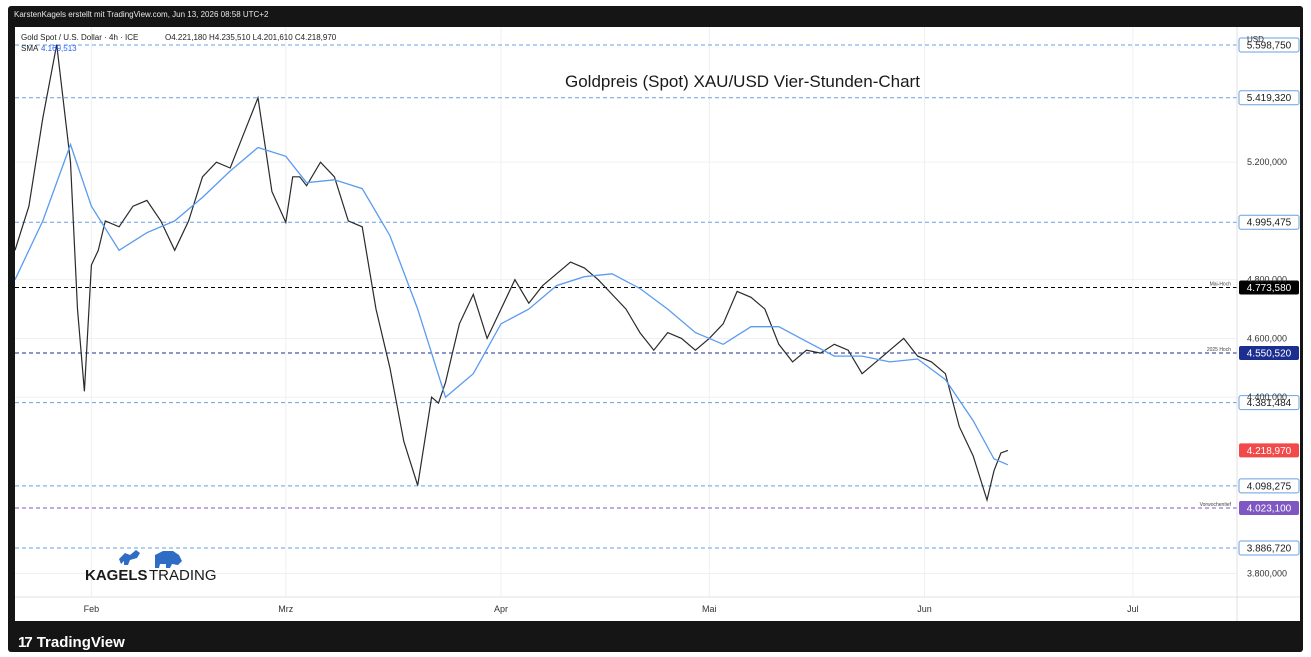  I want to click on level-note: 2025 Hoch, so click(1219, 350).